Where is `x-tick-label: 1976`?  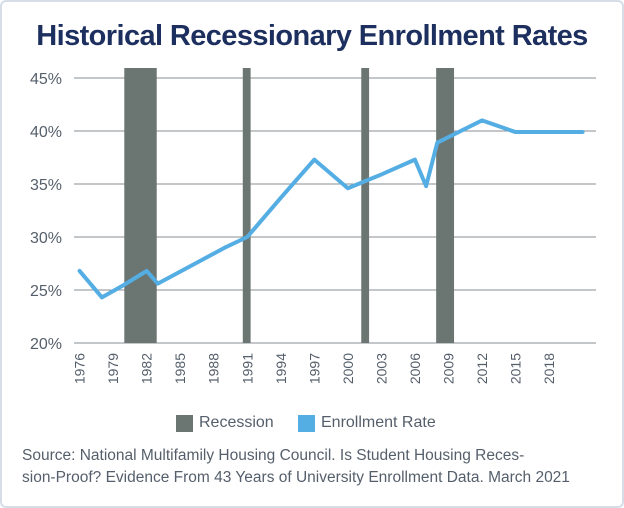
x-tick-label: 1976 is located at coordinates (80, 368).